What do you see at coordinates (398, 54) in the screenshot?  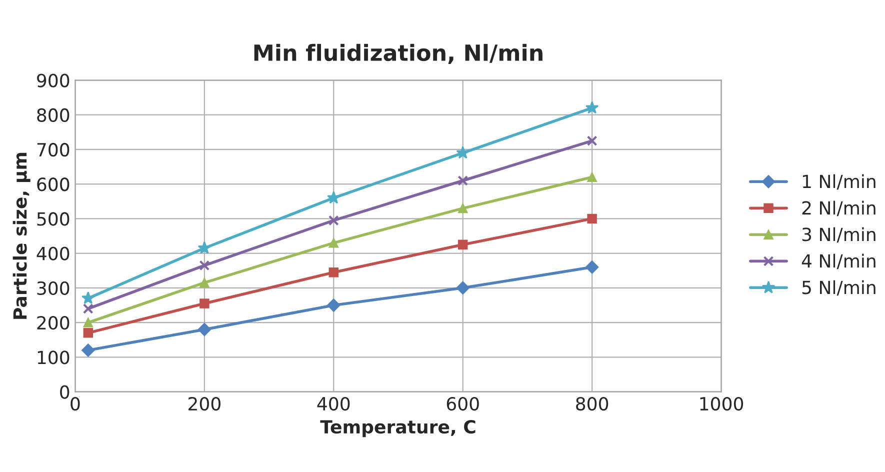 I see `chart-title: Min fluidization, Nl/min` at bounding box center [398, 54].